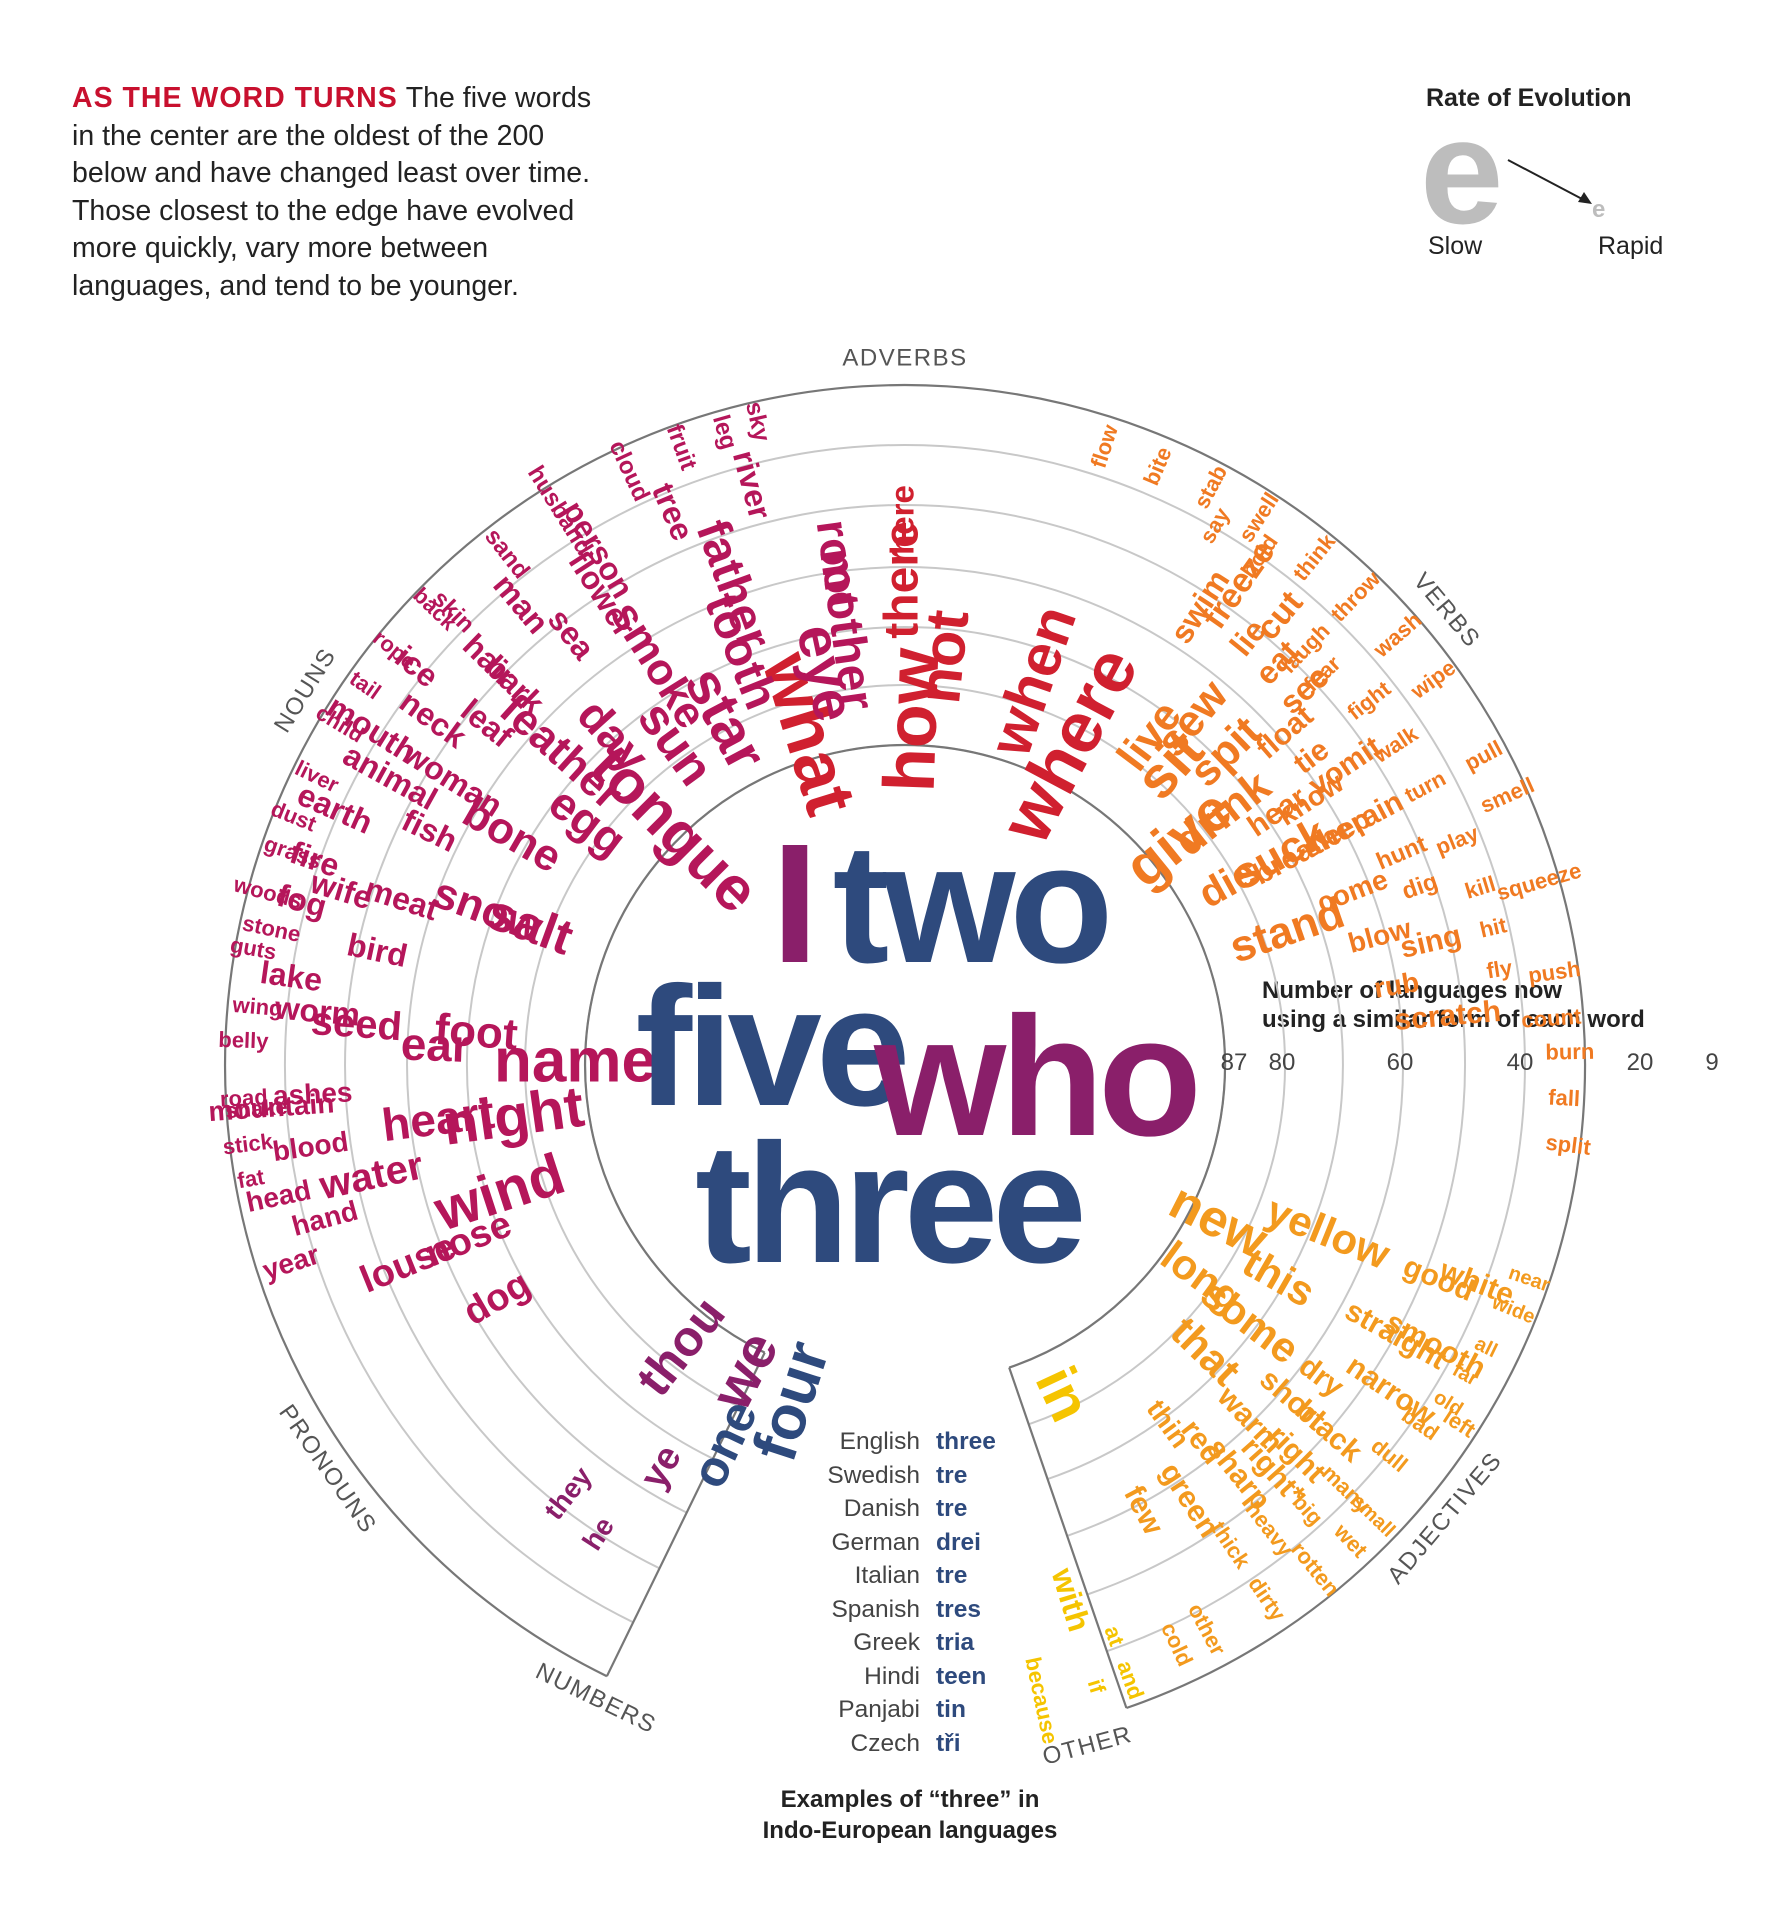  What do you see at coordinates (496, 1298) in the screenshot?
I see `word-dog: dog` at bounding box center [496, 1298].